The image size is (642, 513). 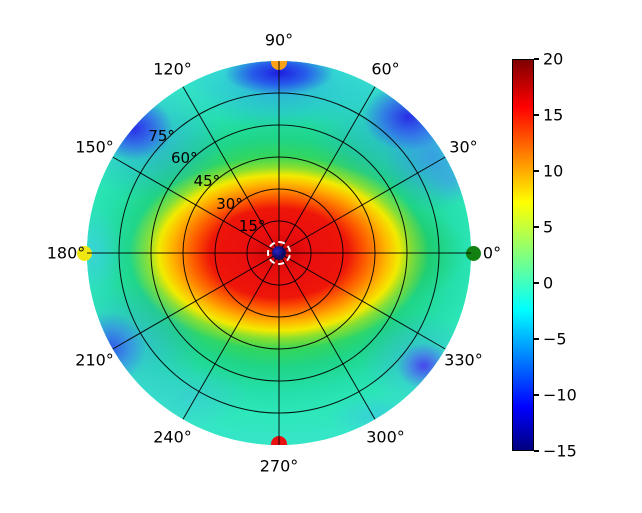 I want to click on angular-tick-label-0: 0°, so click(x=492, y=253).